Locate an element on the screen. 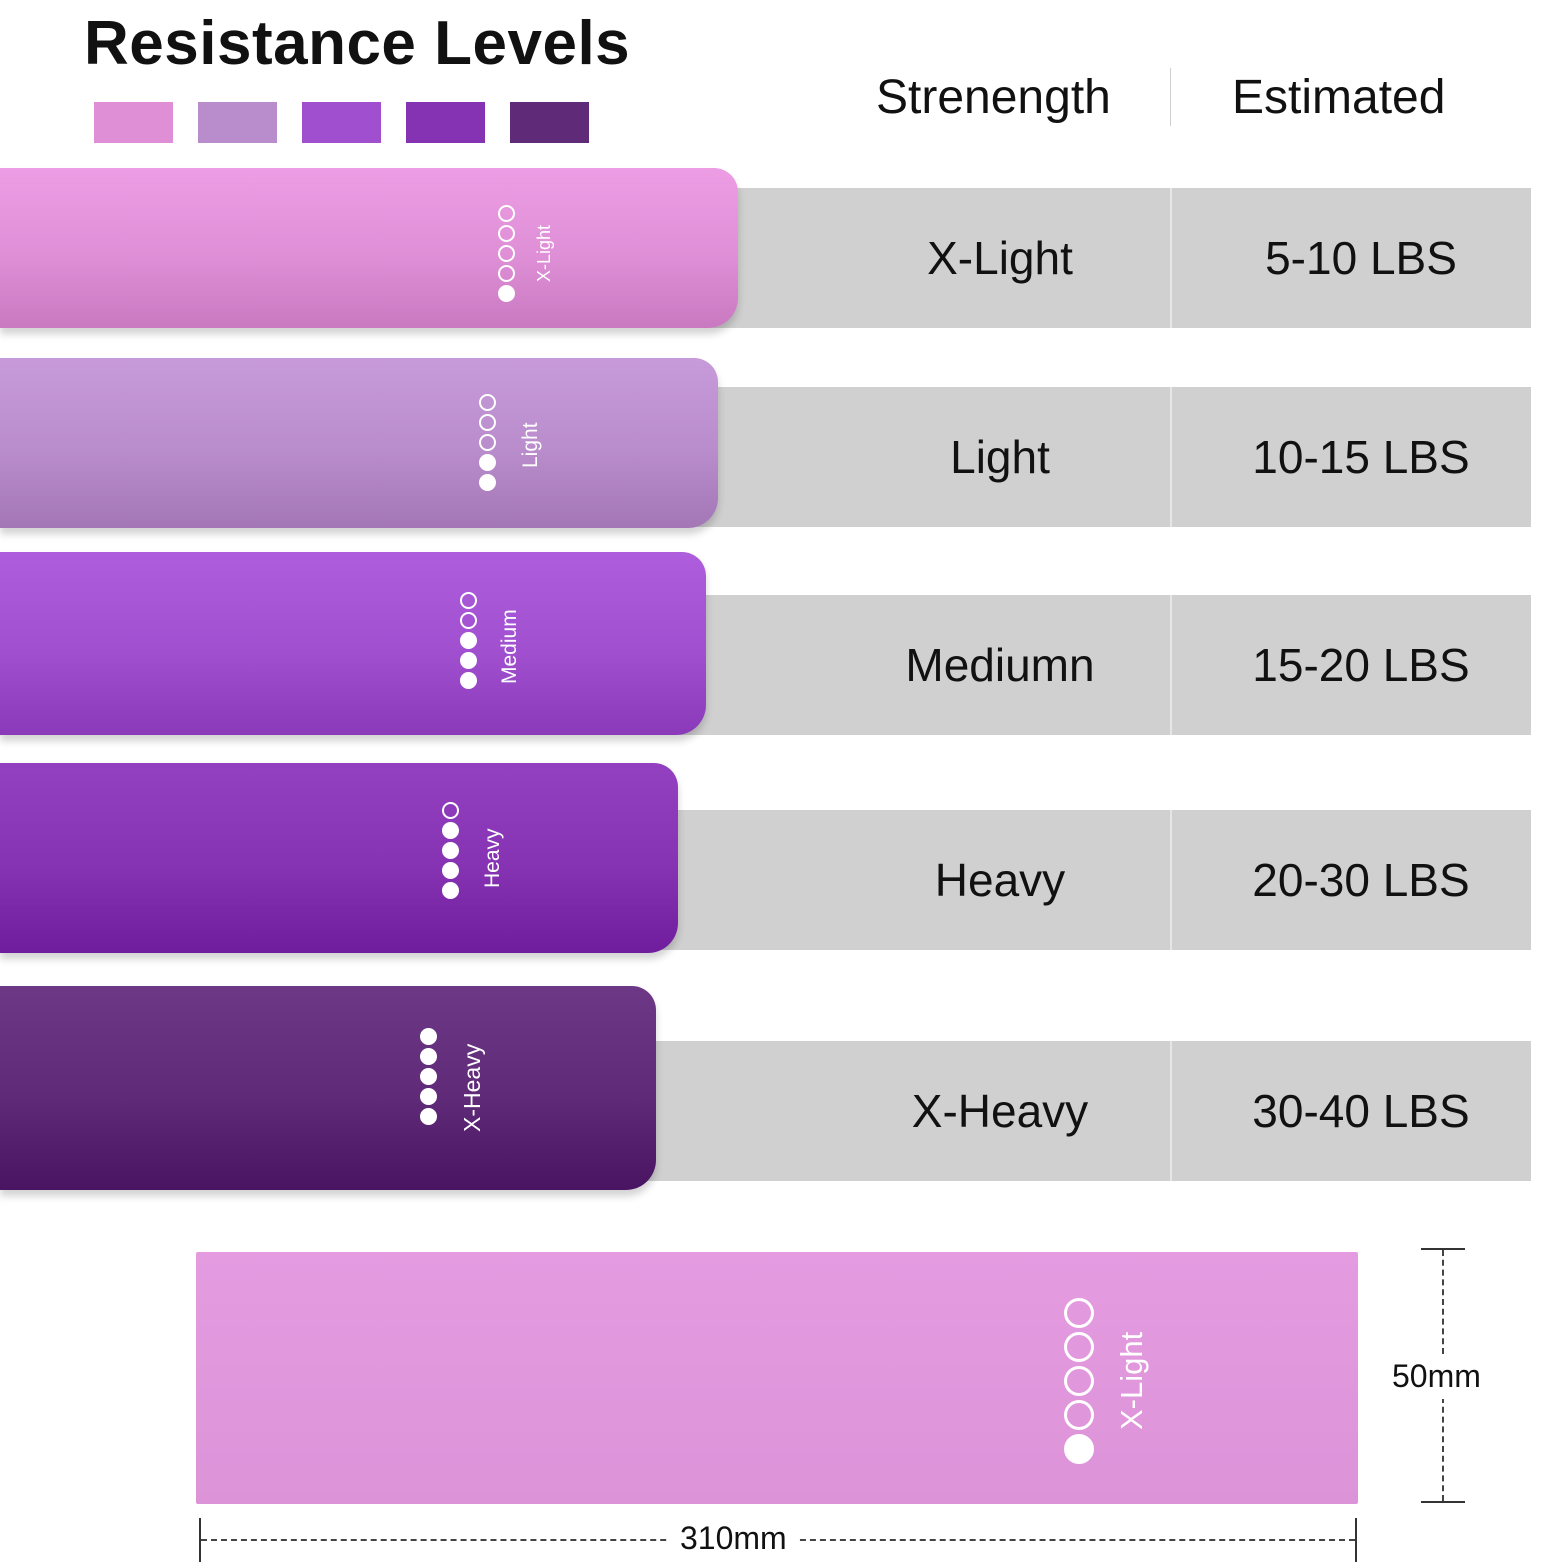 Image resolution: width=1568 pixels, height=1568 pixels. resistance-band-x-light is located at coordinates (369, 248).